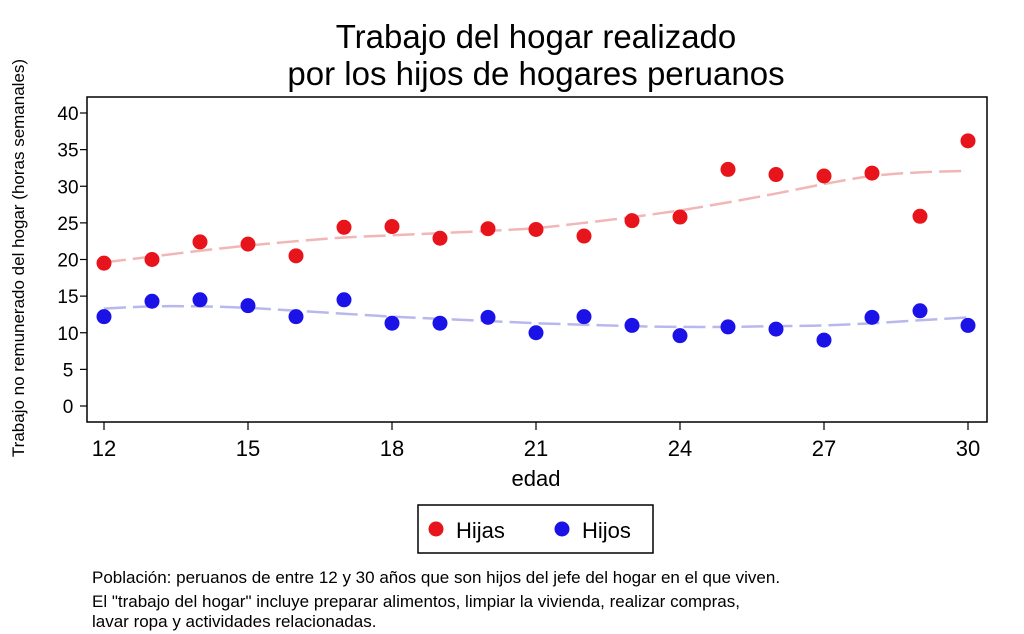  Describe the element at coordinates (67, 224) in the screenshot. I see `y-tick-label: 25` at that location.